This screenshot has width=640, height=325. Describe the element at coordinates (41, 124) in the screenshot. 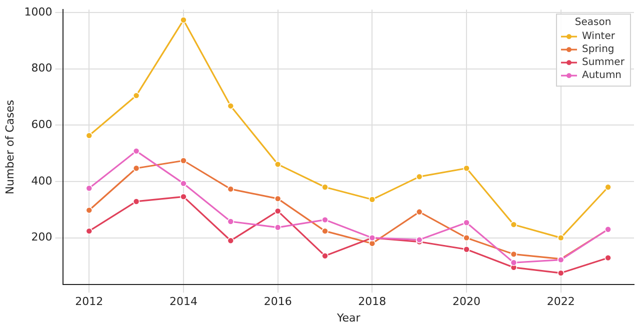

I see `y-tick-label: 600` at that location.